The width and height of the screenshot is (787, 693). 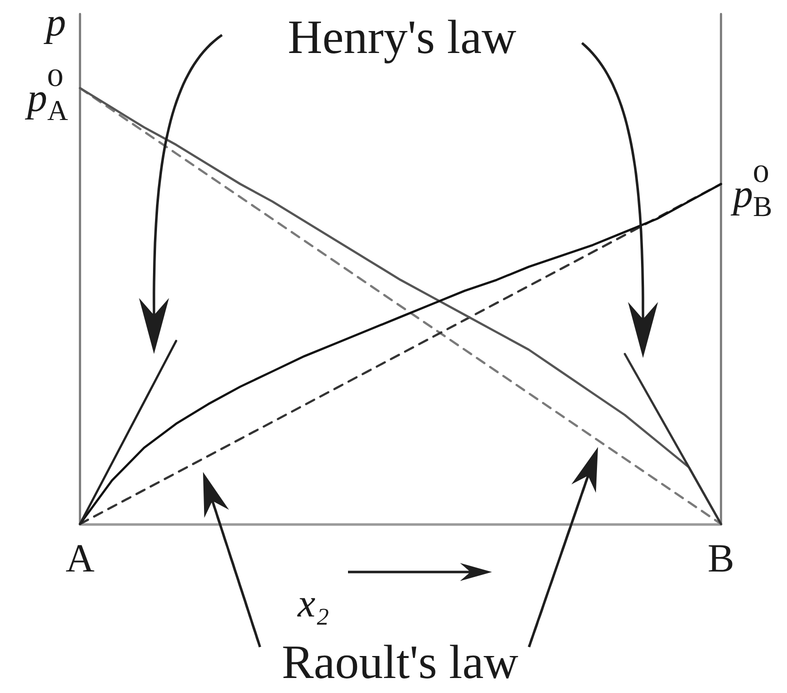 What do you see at coordinates (313, 603) in the screenshot?
I see `x-axis-title: x₂` at bounding box center [313, 603].